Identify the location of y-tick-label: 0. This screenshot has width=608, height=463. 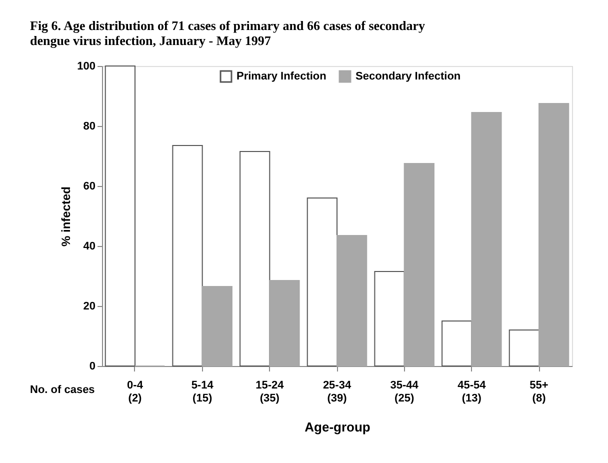
(92, 366).